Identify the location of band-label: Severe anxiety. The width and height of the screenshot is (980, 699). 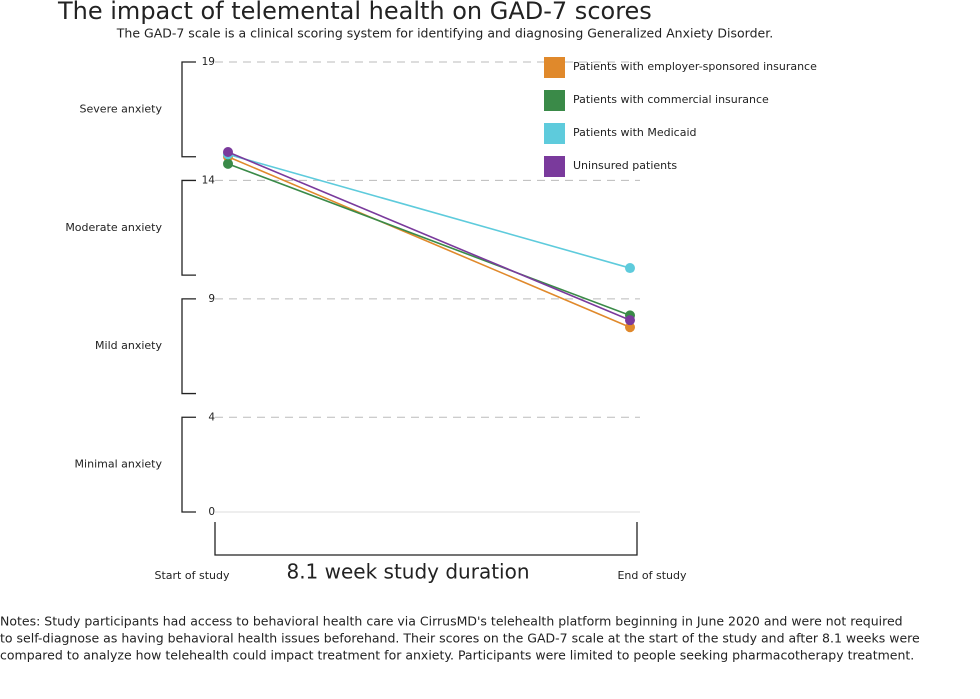
(121, 108).